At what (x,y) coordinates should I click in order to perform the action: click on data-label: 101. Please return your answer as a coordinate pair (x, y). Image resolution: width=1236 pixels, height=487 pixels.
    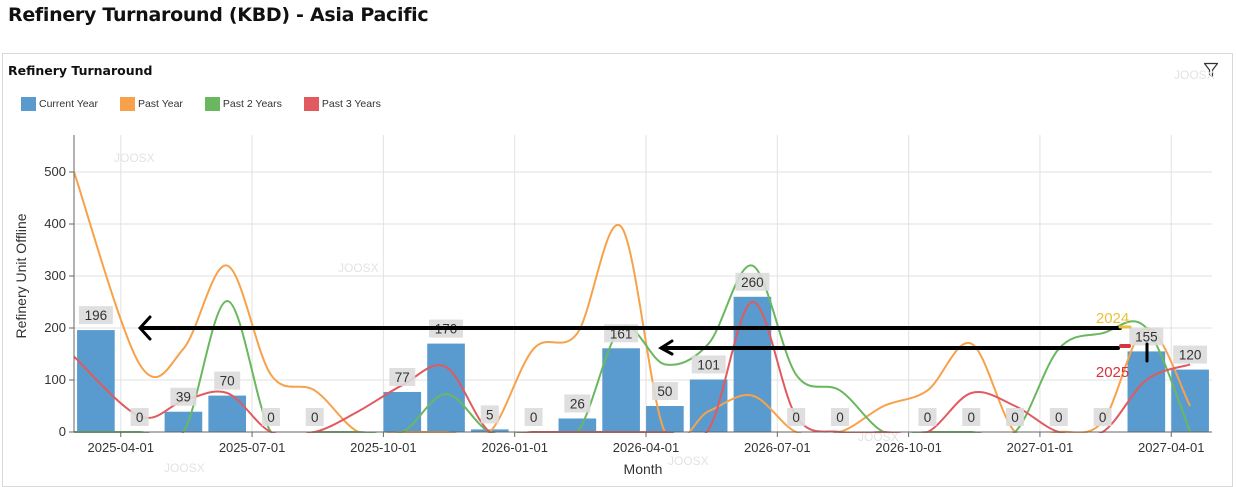
    Looking at the image, I should click on (708, 364).